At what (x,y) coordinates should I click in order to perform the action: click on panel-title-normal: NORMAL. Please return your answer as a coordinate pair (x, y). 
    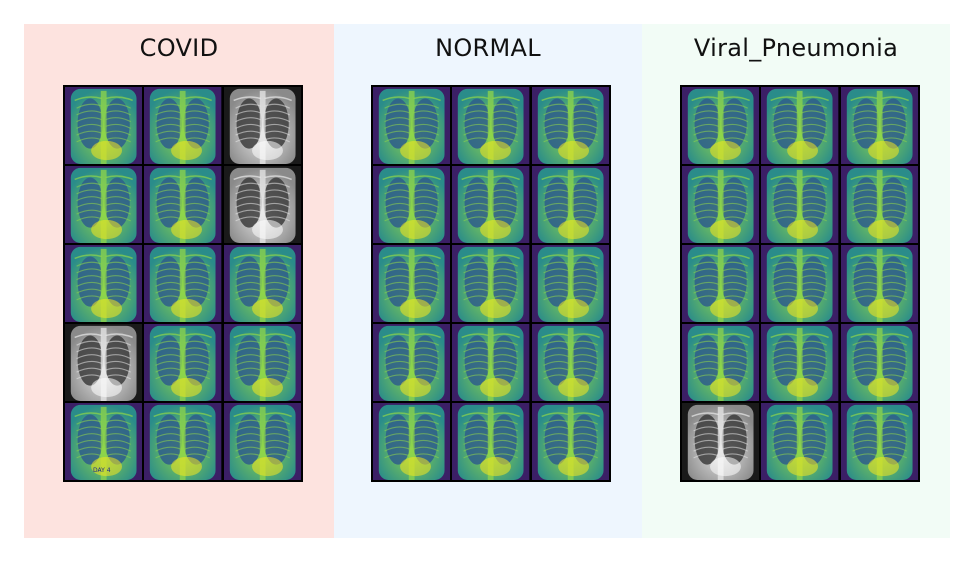
    Looking at the image, I should click on (488, 48).